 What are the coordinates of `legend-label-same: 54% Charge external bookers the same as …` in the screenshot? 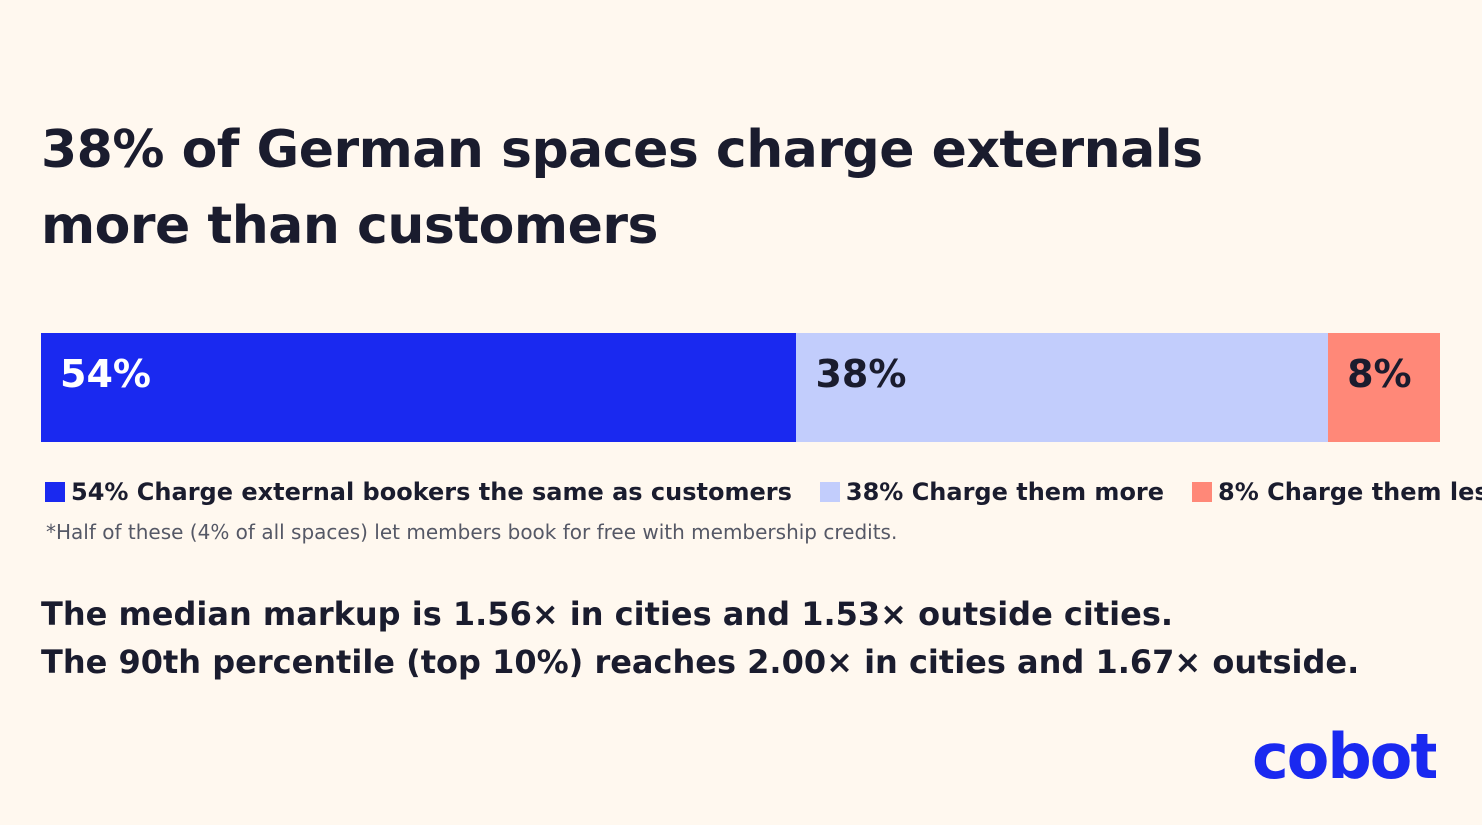 It's located at (431, 492).